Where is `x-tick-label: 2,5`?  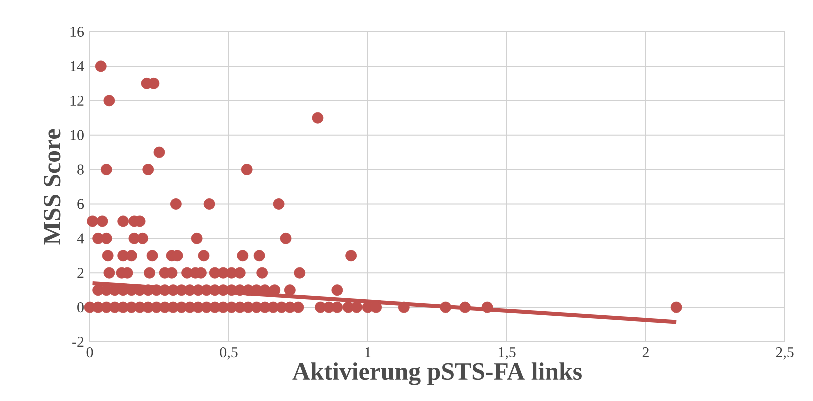 x-tick-label: 2,5 is located at coordinates (785, 354).